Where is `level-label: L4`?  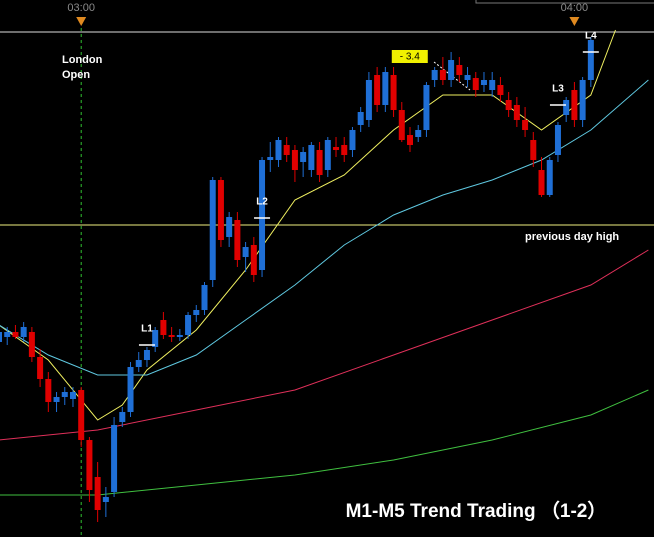 level-label: L4 is located at coordinates (591, 36).